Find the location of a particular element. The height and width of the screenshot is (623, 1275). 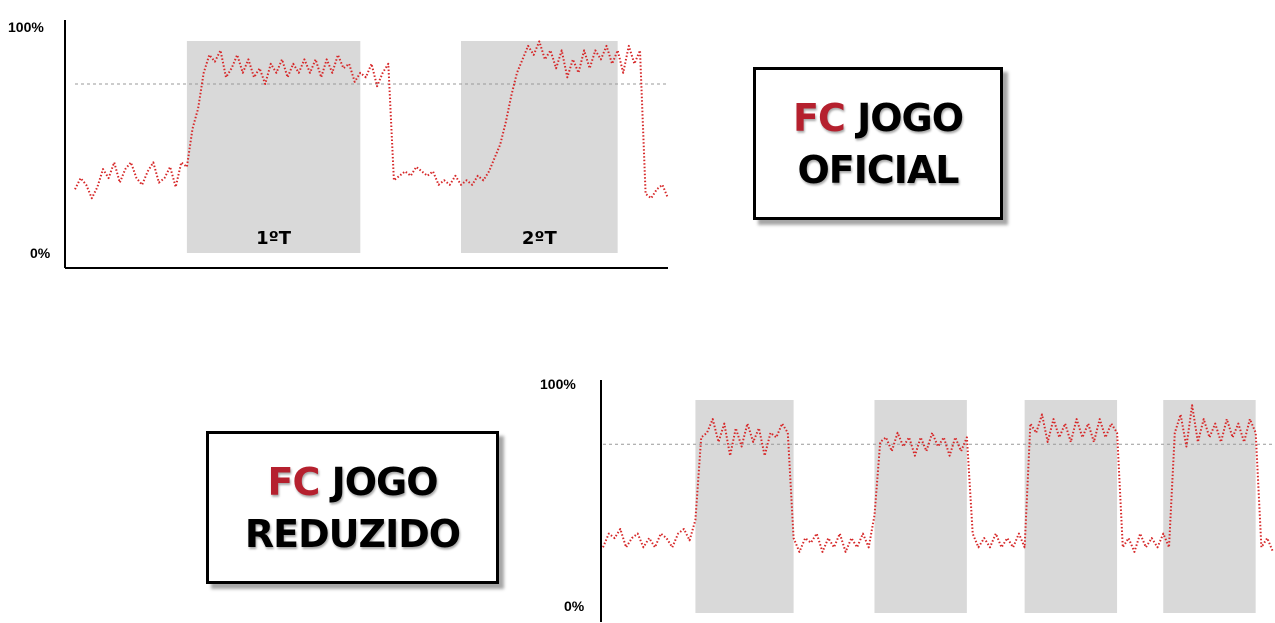

label-box-official-line1: FC JOGO is located at coordinates (878, 118).